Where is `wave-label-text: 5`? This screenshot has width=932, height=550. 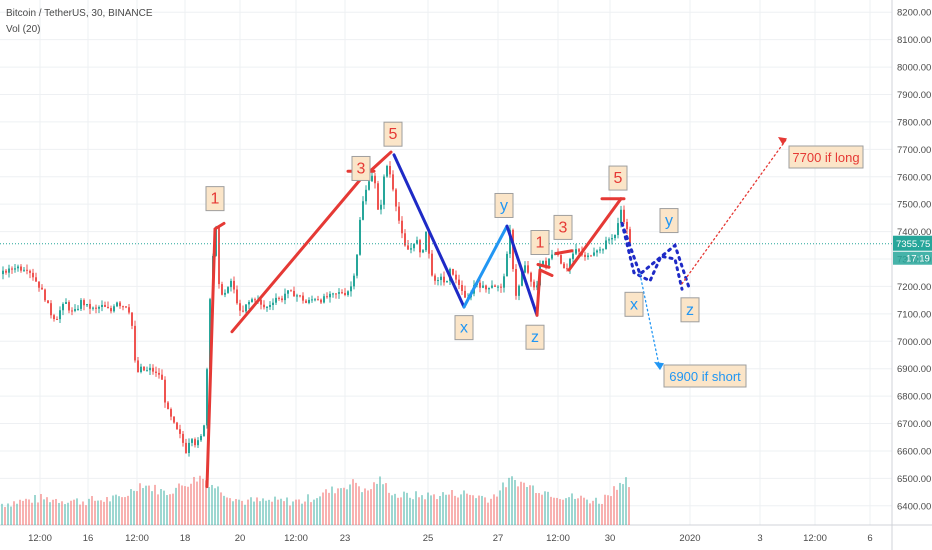
wave-label-text: 5 is located at coordinates (618, 178).